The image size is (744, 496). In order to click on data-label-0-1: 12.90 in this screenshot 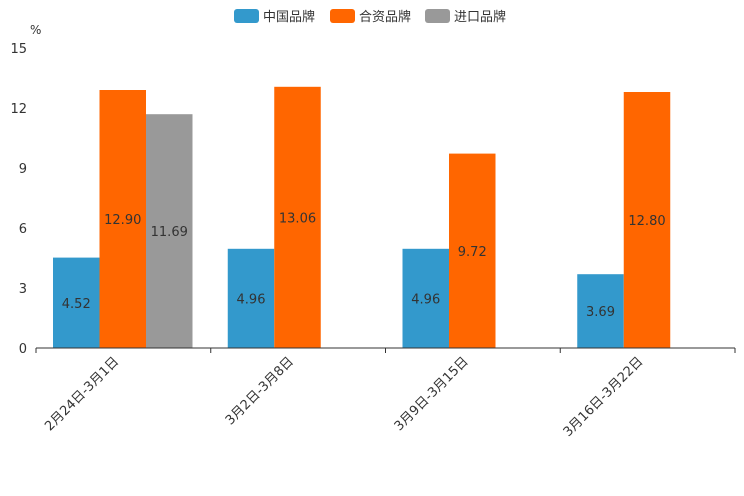, I will do `click(122, 220)`.